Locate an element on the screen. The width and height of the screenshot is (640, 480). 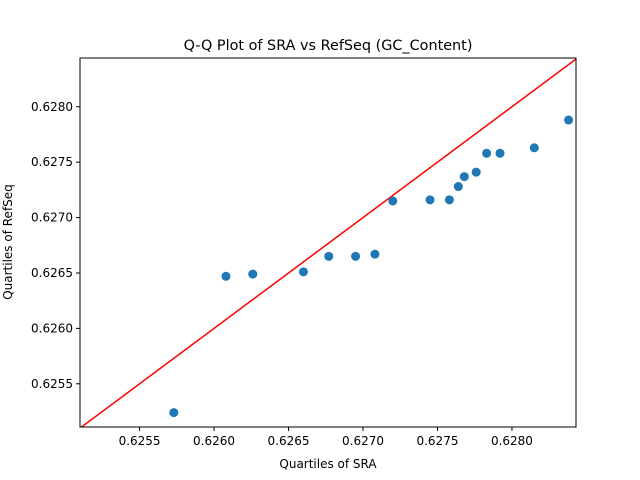
x-tick-label: 0.6255 is located at coordinates (140, 441).